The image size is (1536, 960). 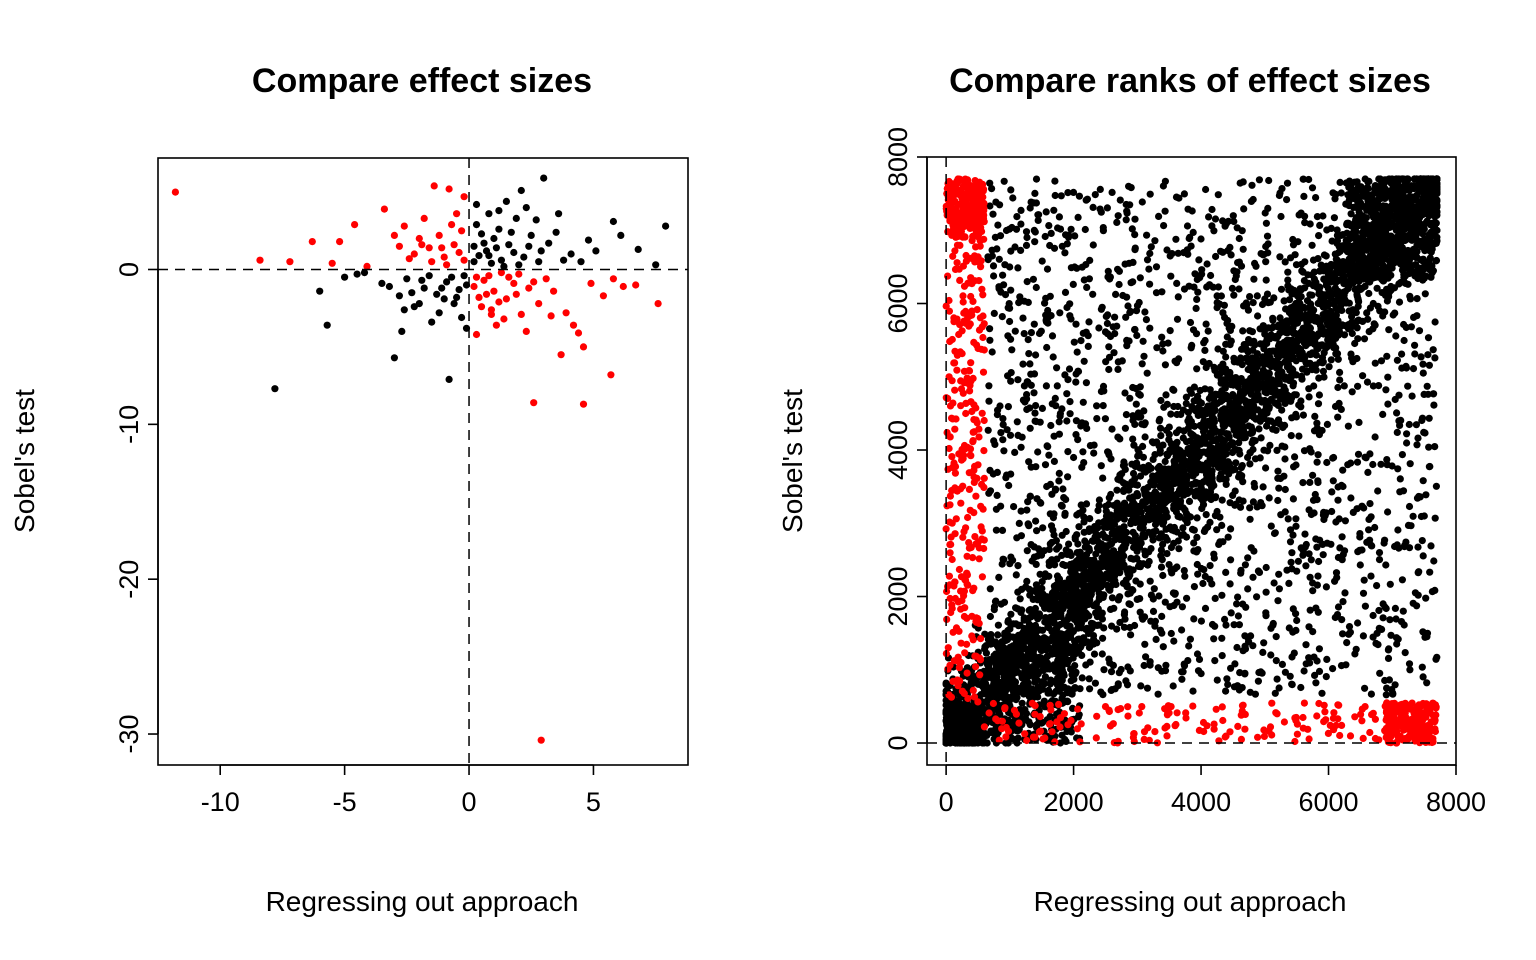 What do you see at coordinates (422, 81) in the screenshot?
I see `left-chart-title: Compare effect sizes` at bounding box center [422, 81].